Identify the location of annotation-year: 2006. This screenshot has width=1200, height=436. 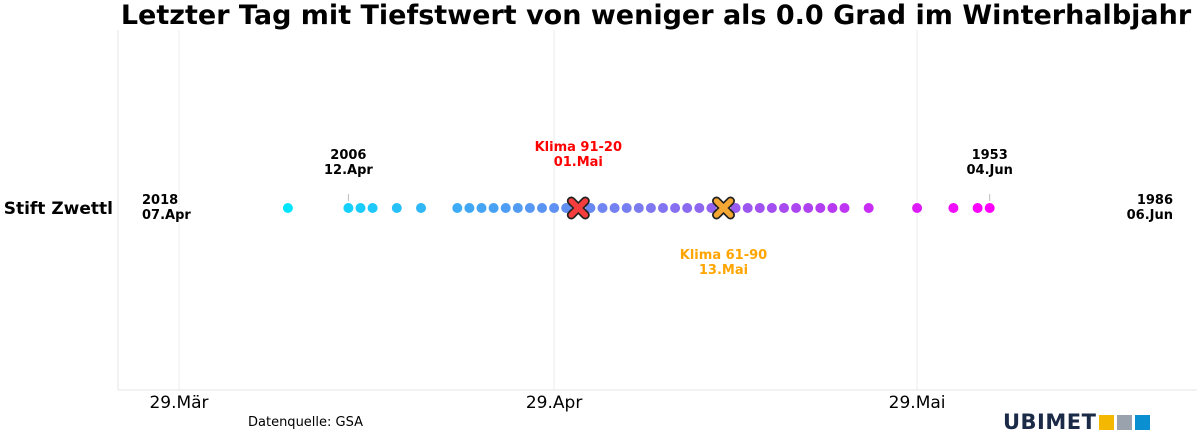
(348, 155).